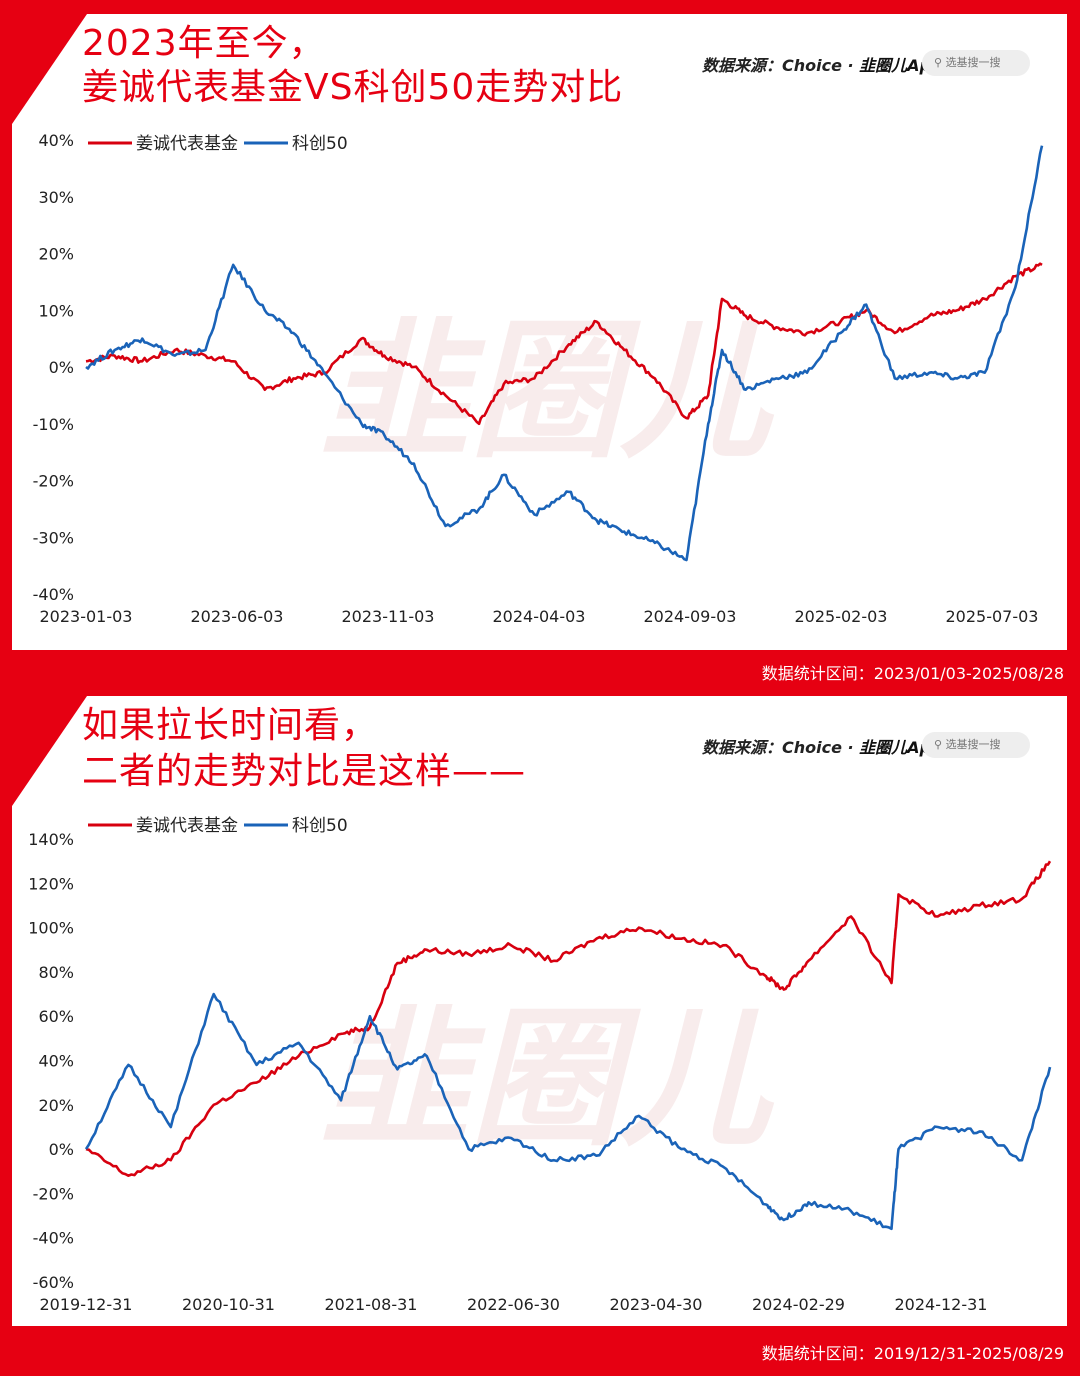  What do you see at coordinates (51, 883) in the screenshot?
I see `y-tick-label: 120%` at bounding box center [51, 883].